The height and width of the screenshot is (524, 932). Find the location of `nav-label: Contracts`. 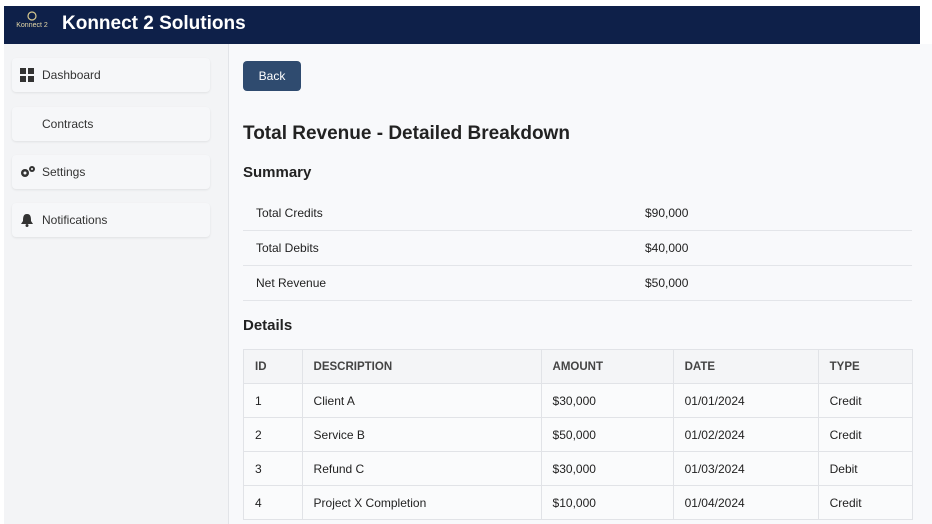

nav-label: Contracts is located at coordinates (68, 124).